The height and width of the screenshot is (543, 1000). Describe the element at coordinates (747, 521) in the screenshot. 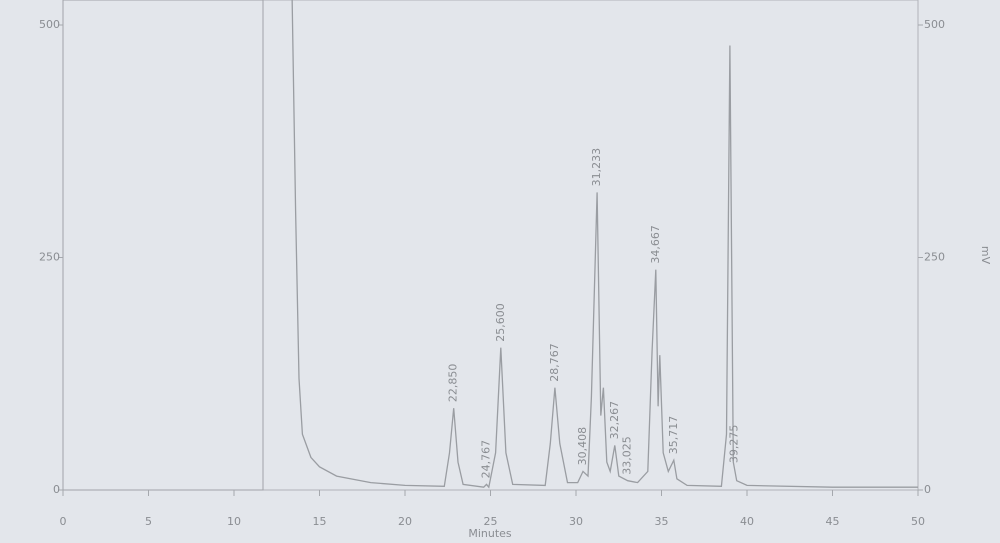

I see `x-tick-label: 40` at that location.